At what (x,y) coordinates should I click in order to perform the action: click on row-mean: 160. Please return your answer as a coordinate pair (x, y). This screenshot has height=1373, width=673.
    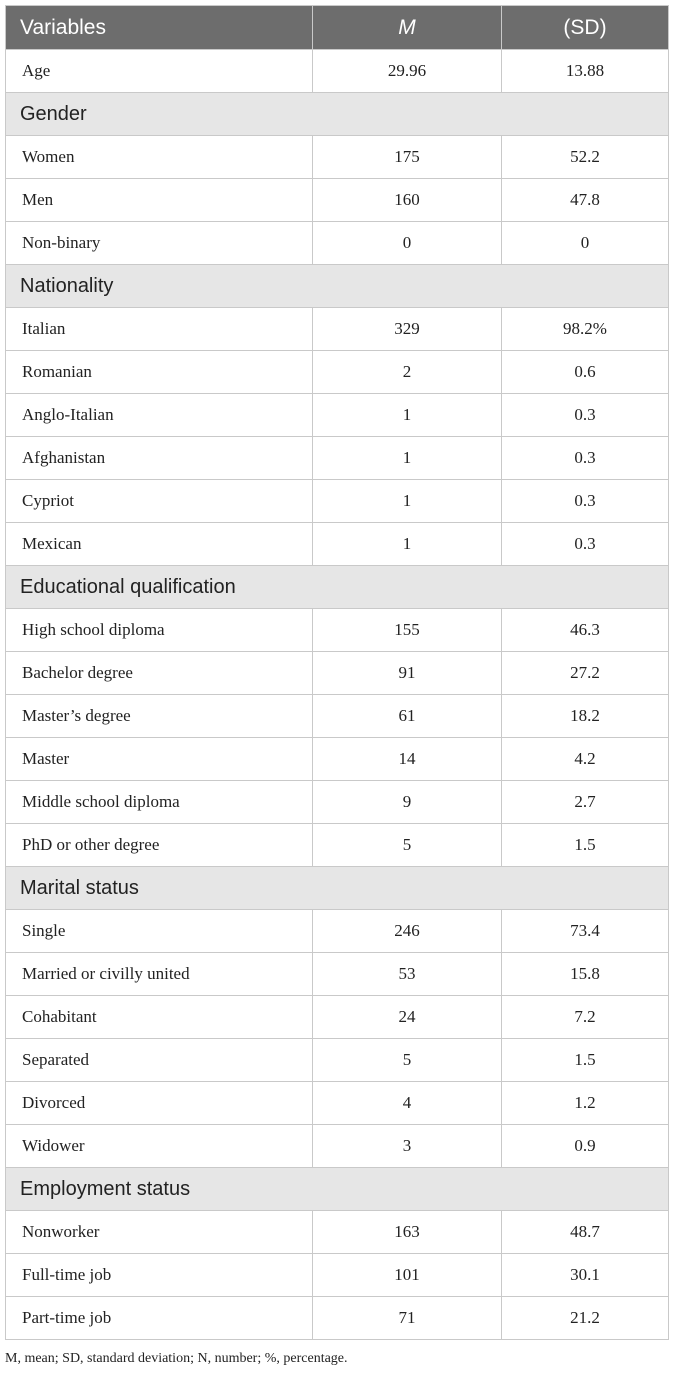
    Looking at the image, I should click on (407, 200).